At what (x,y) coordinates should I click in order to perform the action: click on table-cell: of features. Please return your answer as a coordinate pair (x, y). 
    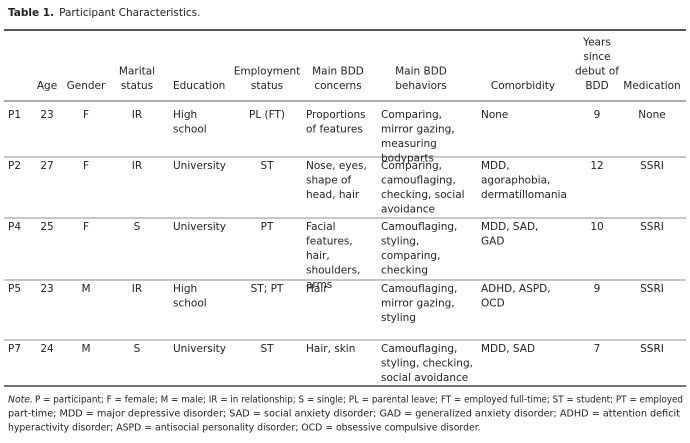
    Looking at the image, I should click on (334, 130).